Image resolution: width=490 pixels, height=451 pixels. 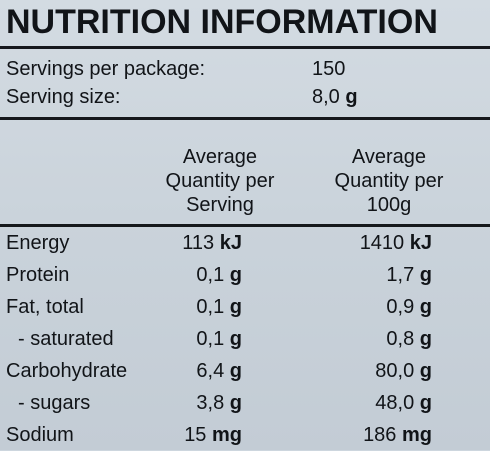 I want to click on row-name: Fat, total, so click(x=45, y=307).